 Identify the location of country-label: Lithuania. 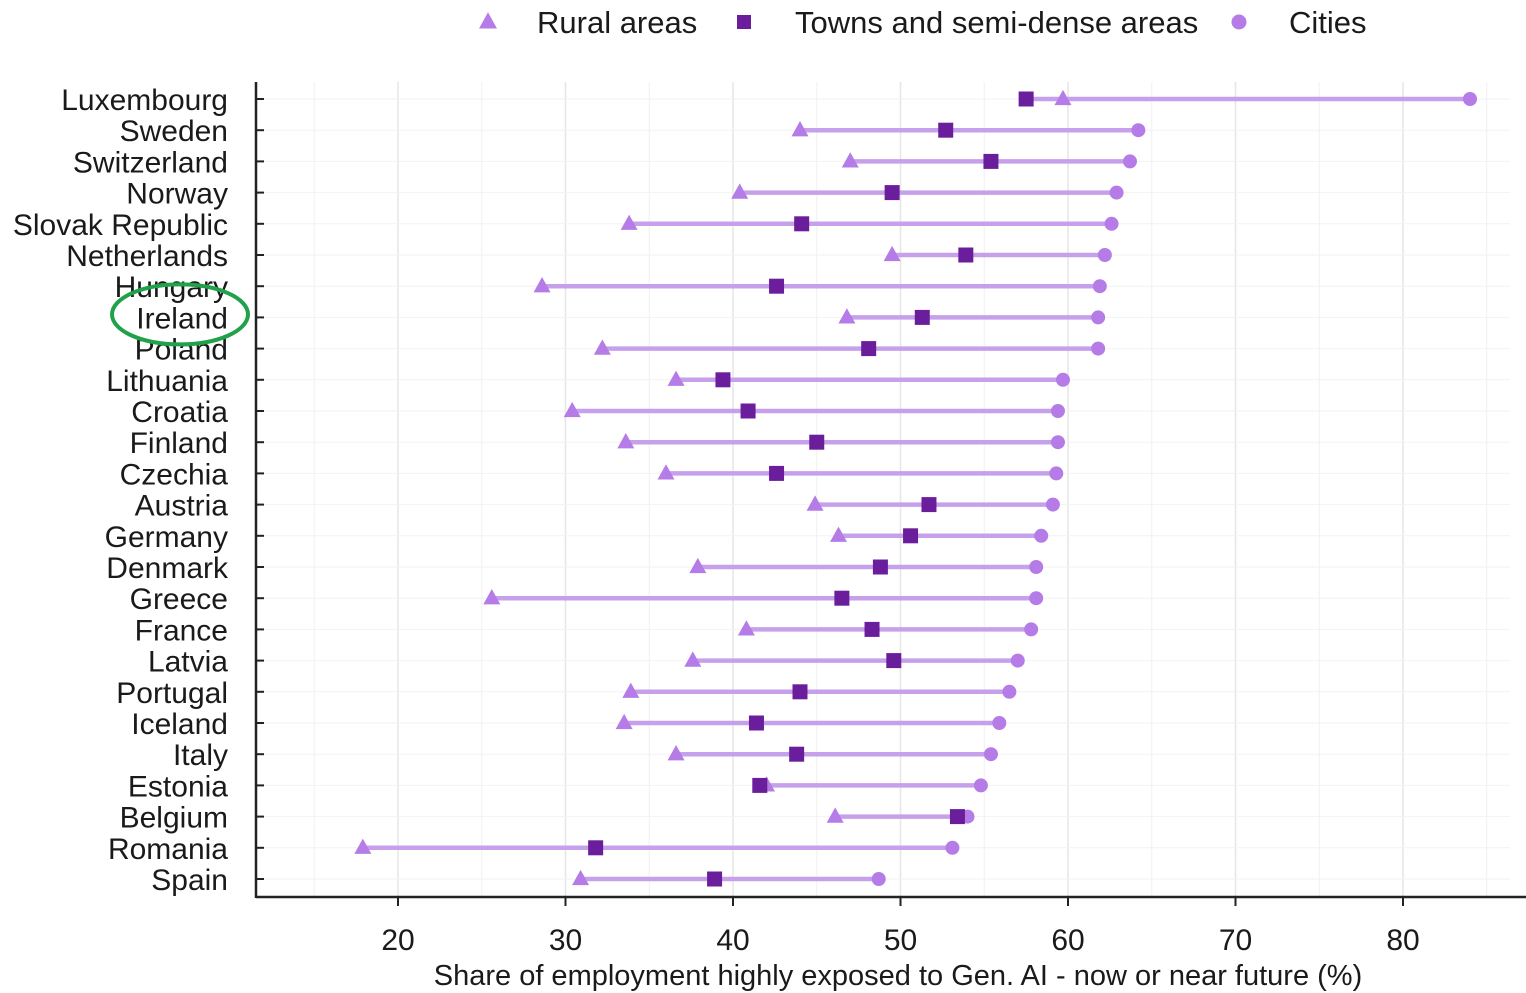
(167, 381).